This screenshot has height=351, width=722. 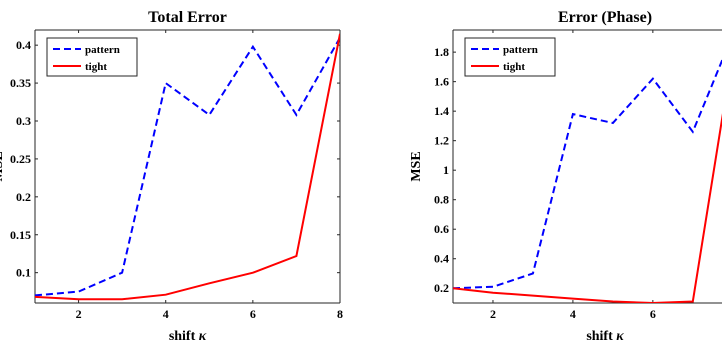 I want to click on x-tick-label: 8, so click(x=340, y=314).